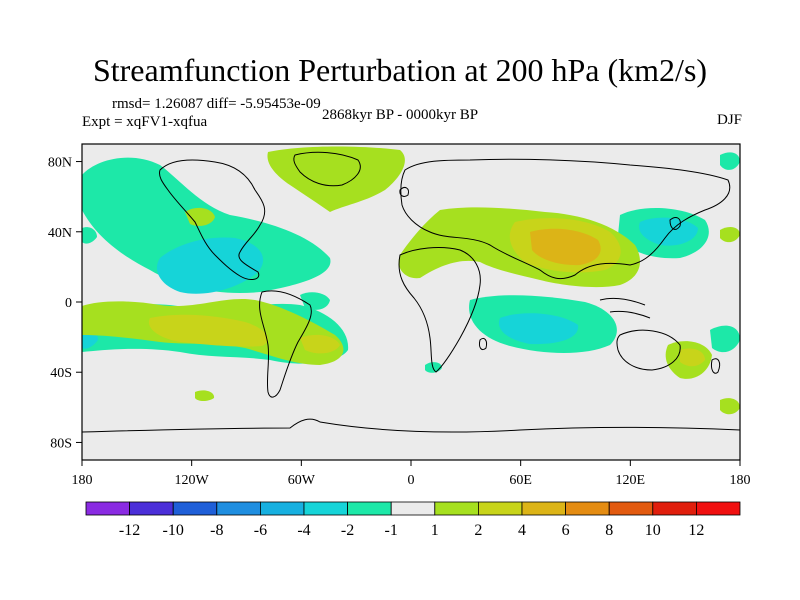 This screenshot has height=600, width=800. Describe the element at coordinates (327, 169) in the screenshot. I see `coast-greenland` at that location.